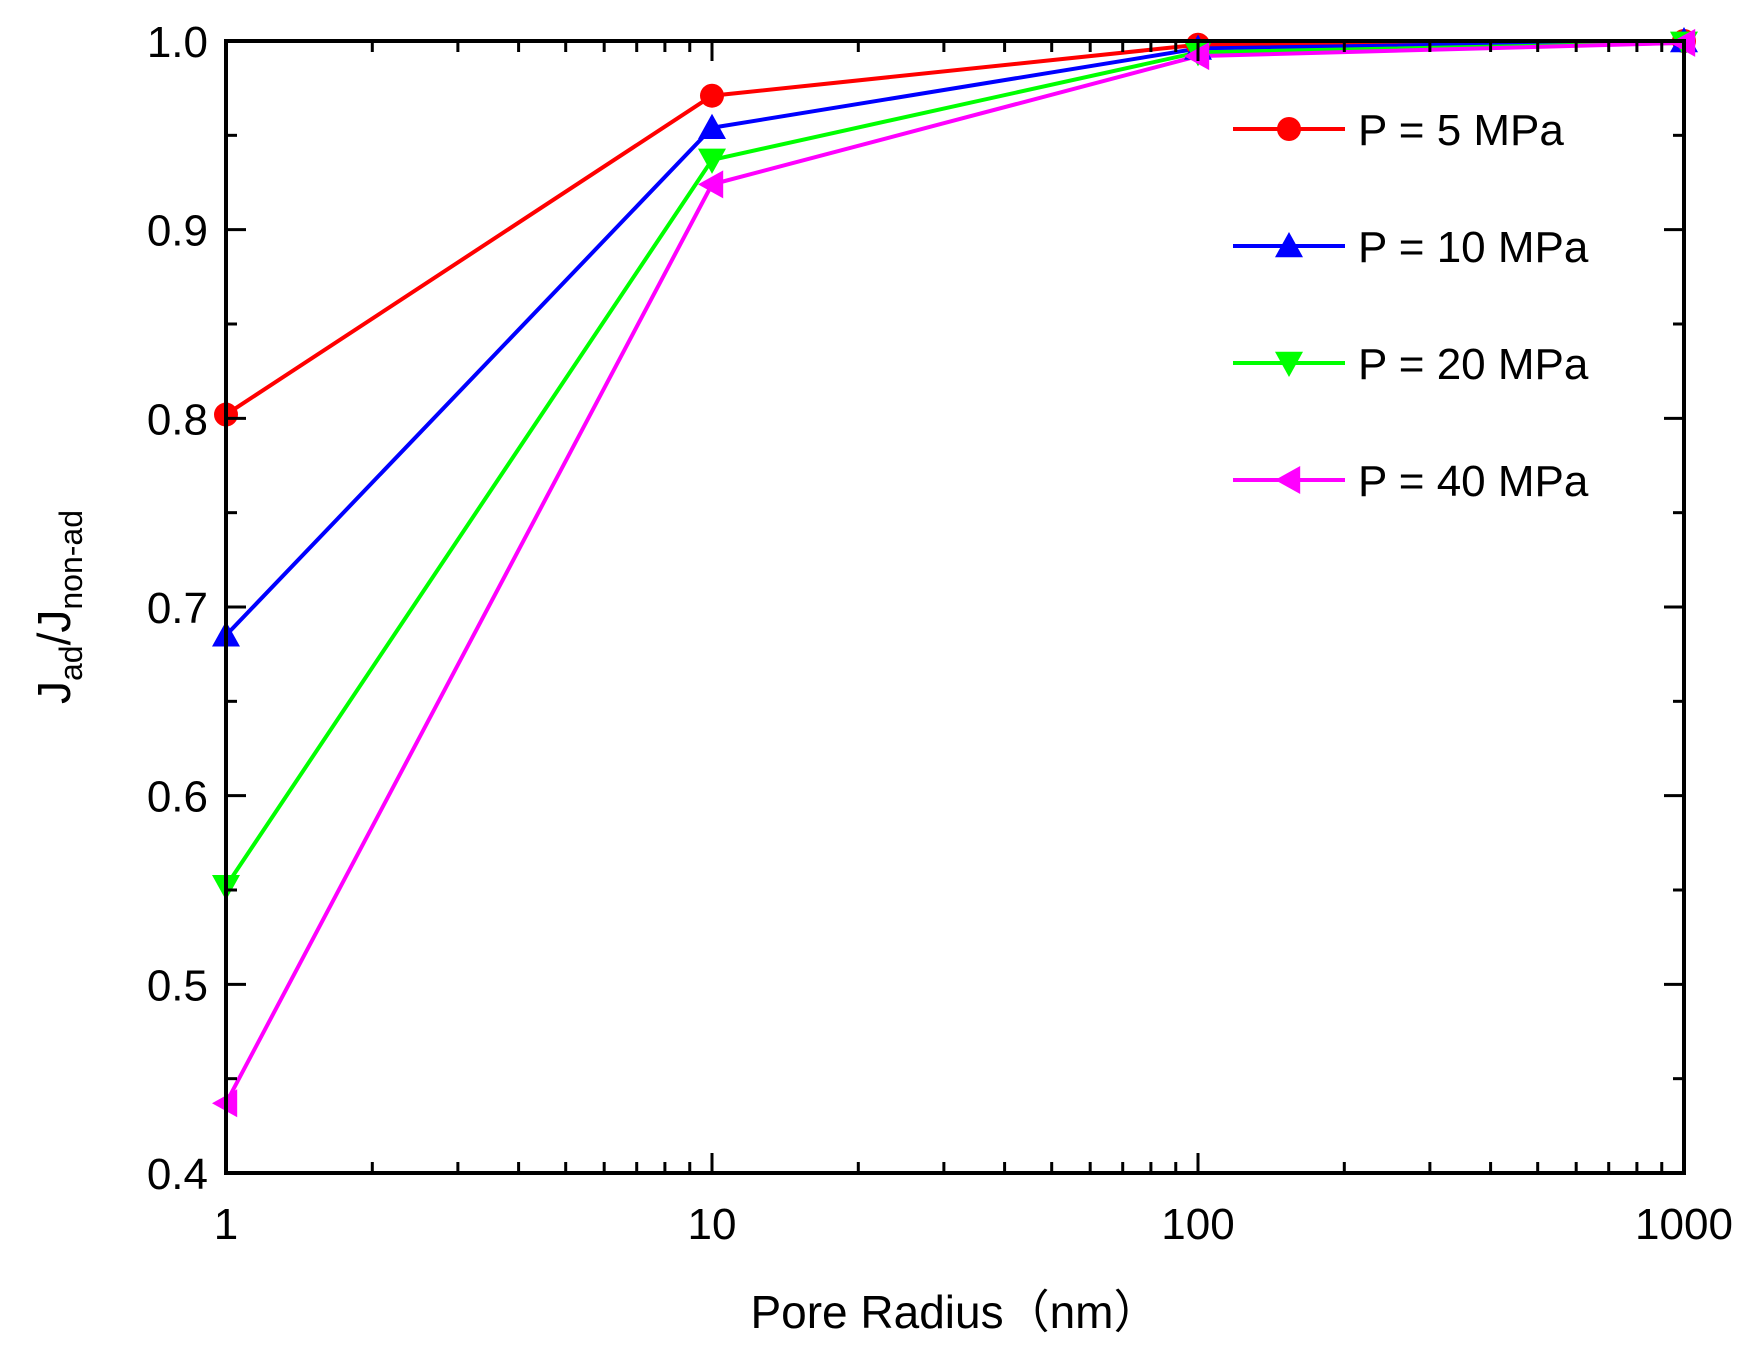  I want to click on y-tick-label: 0.6, so click(177, 797).